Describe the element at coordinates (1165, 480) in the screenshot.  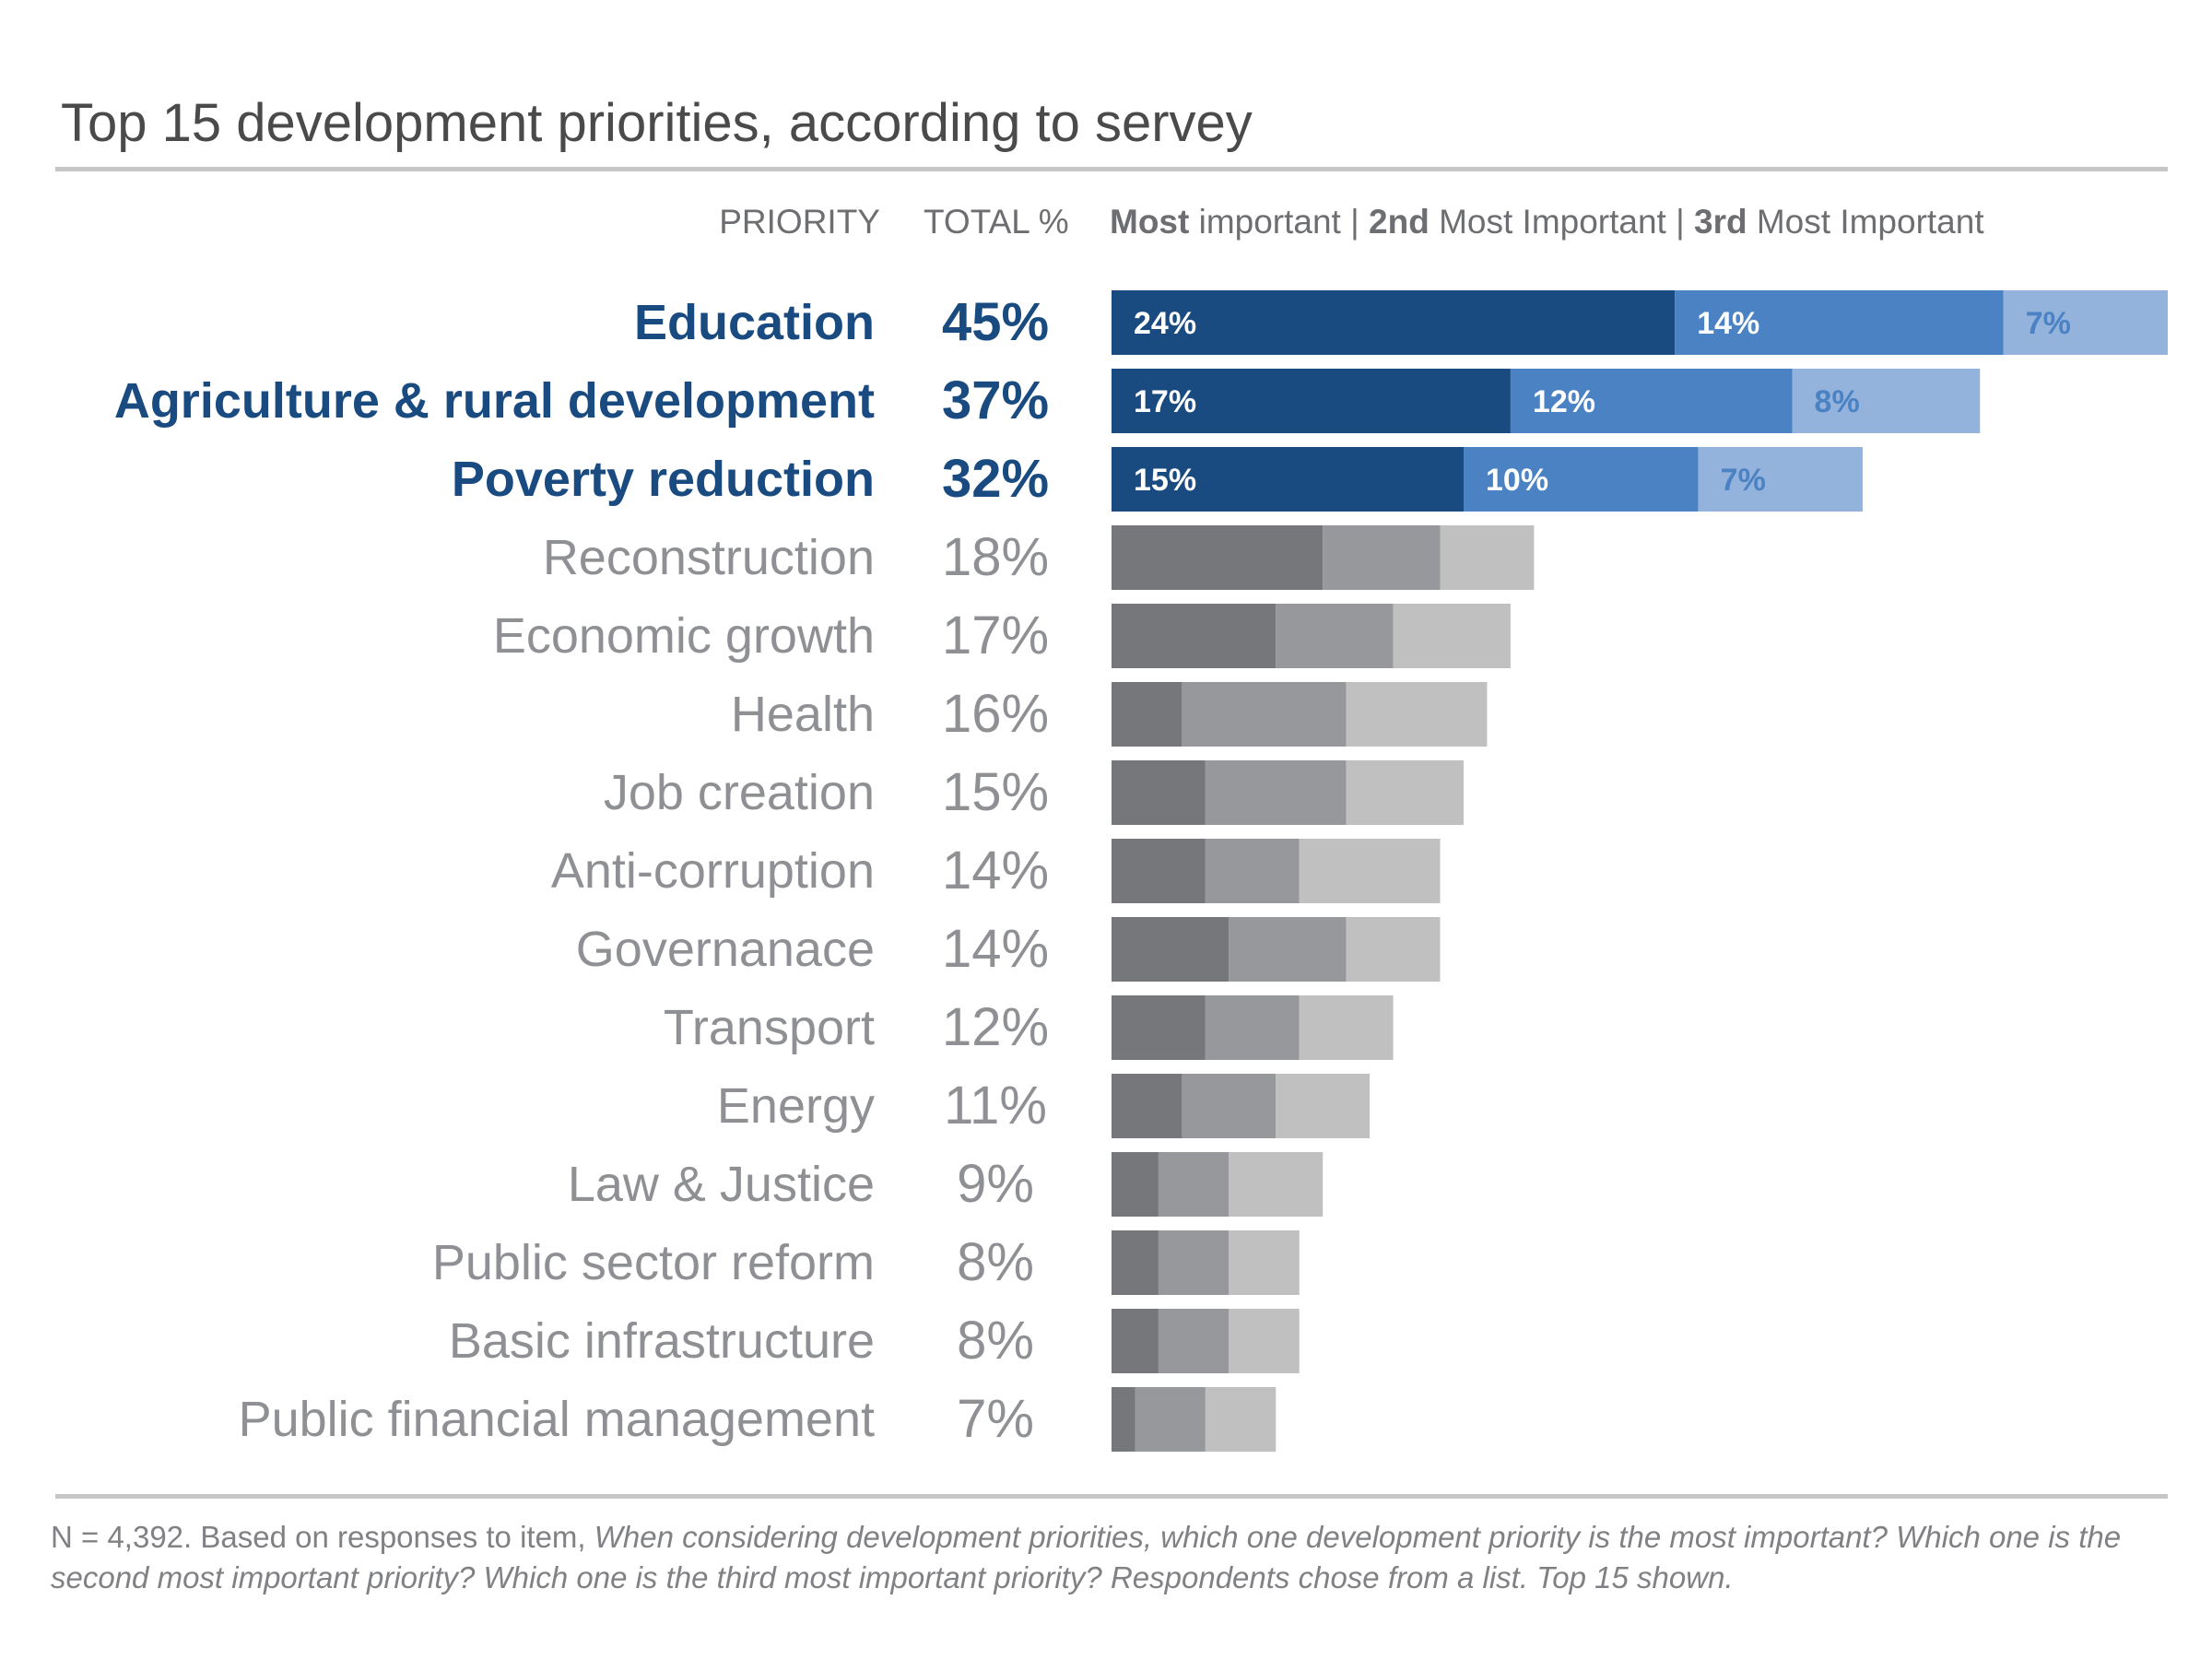
I see `segment-value-label: 15%` at that location.